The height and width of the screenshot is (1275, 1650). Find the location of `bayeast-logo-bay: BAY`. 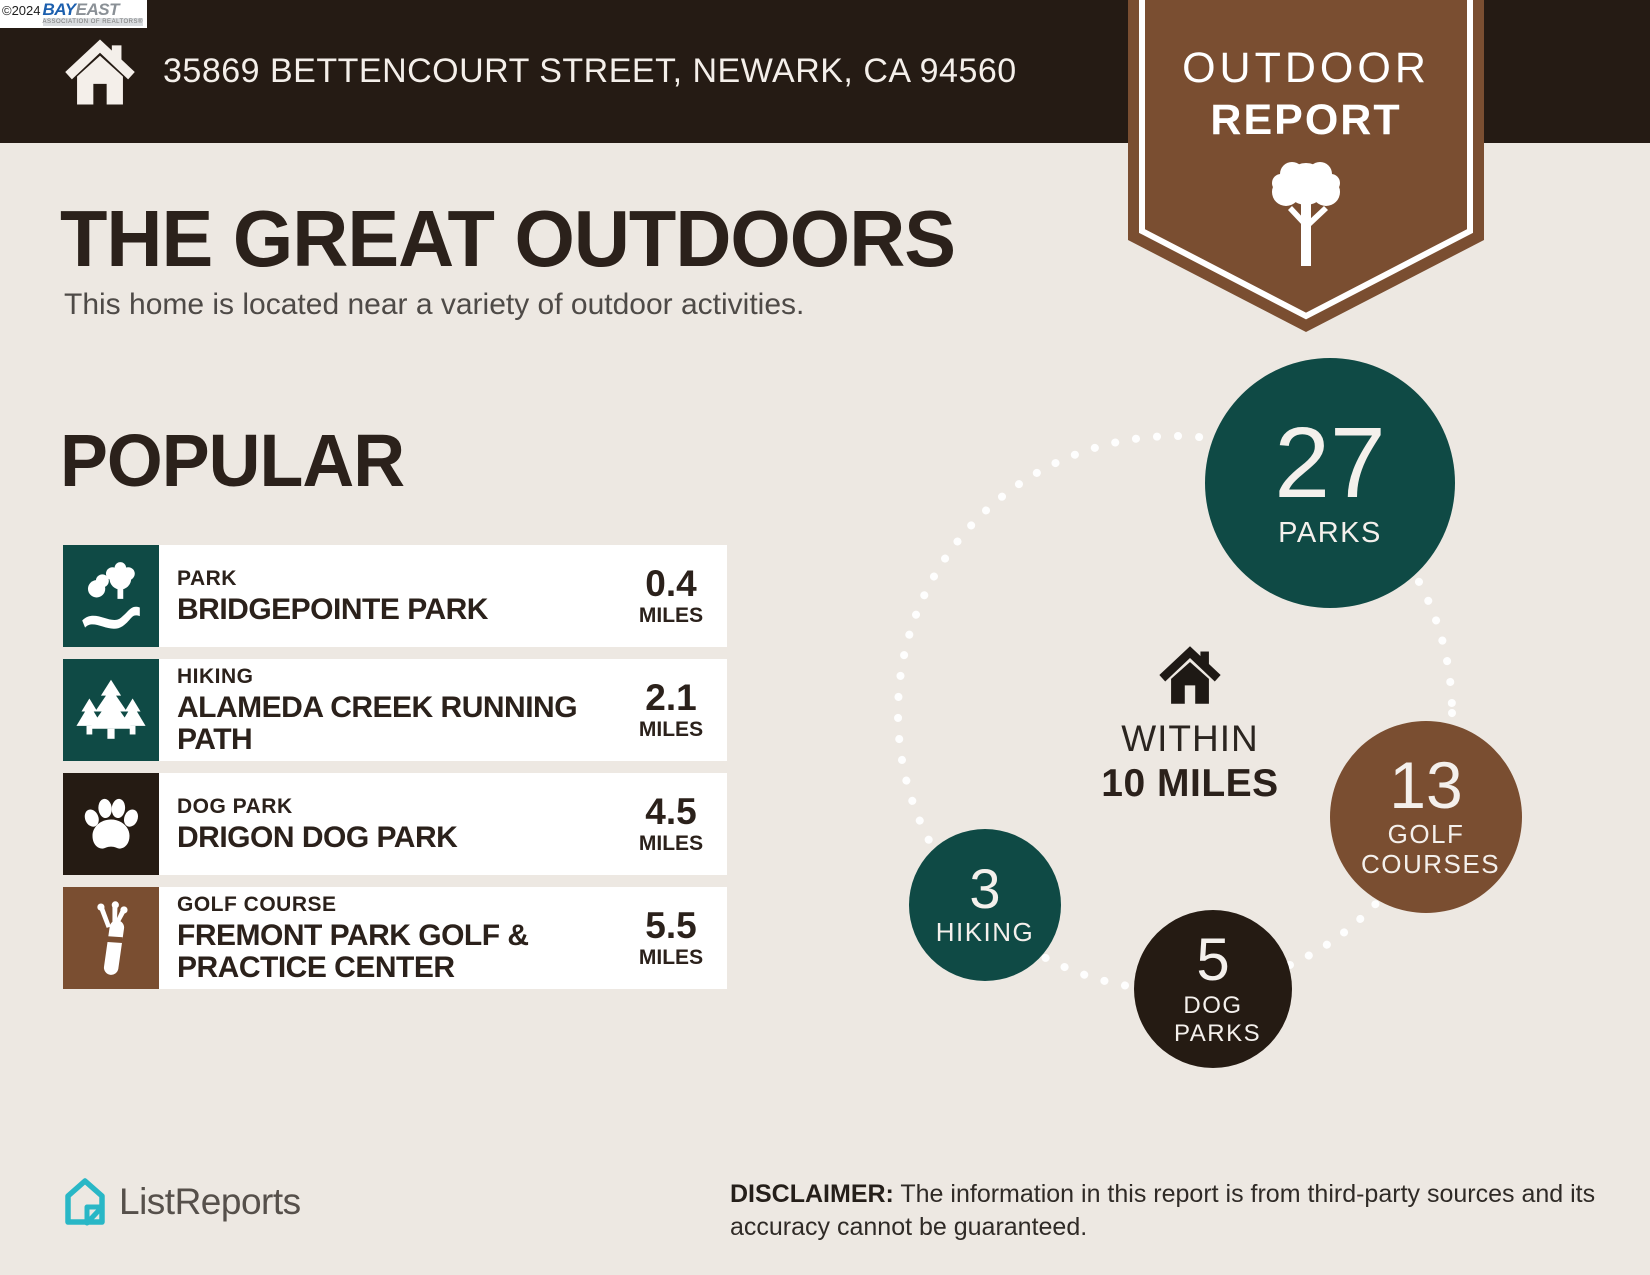

bayeast-logo-bay: BAY is located at coordinates (59, 9).